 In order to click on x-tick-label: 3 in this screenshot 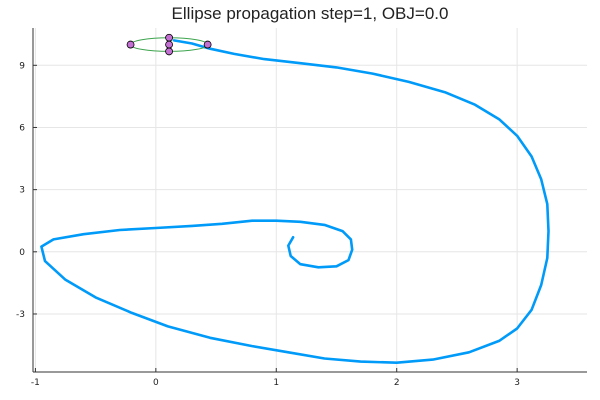, I will do `click(517, 383)`.